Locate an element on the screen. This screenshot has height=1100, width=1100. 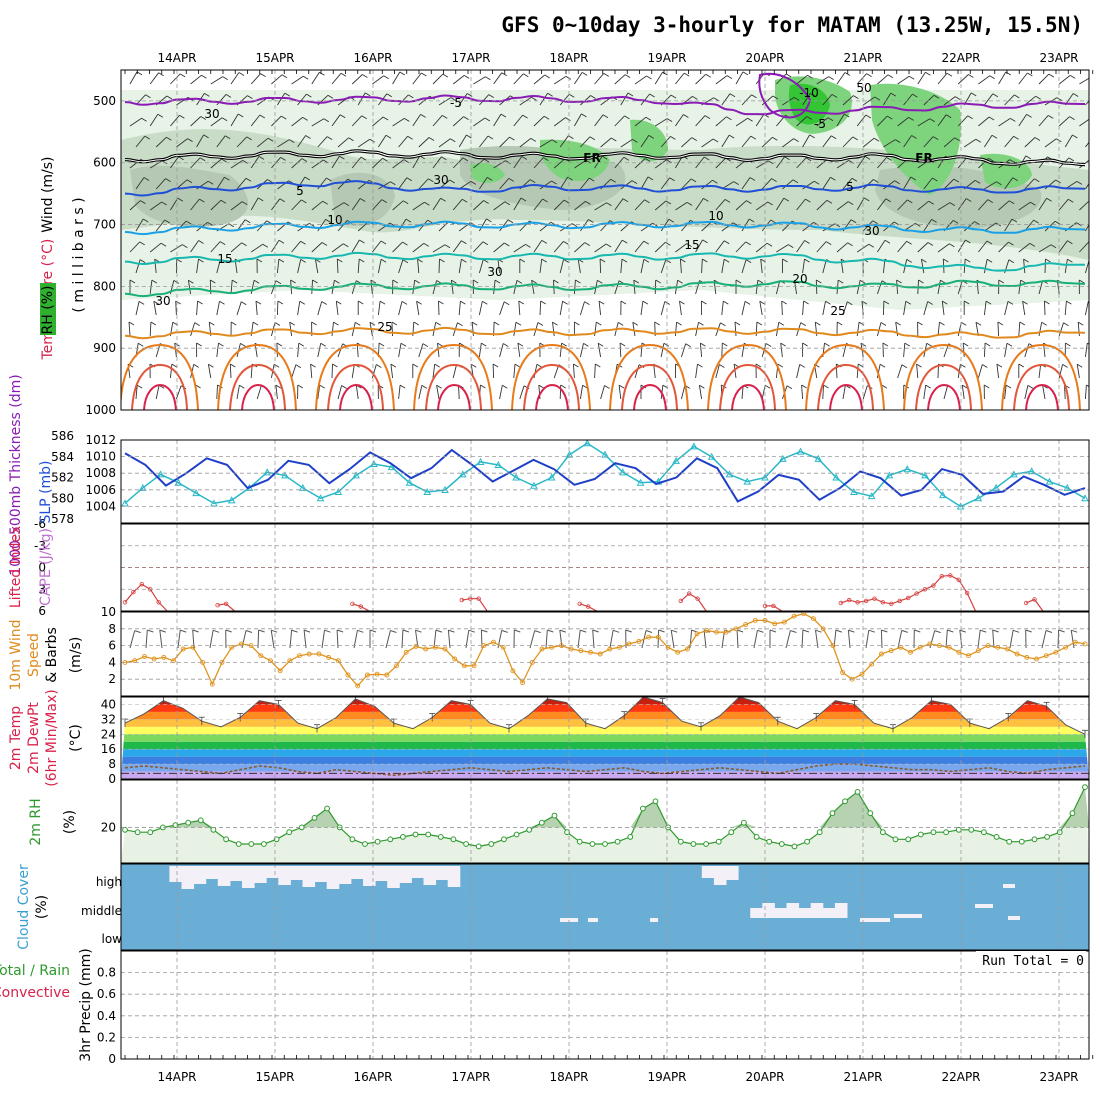
rh-contour-label: 30 is located at coordinates (162, 301).